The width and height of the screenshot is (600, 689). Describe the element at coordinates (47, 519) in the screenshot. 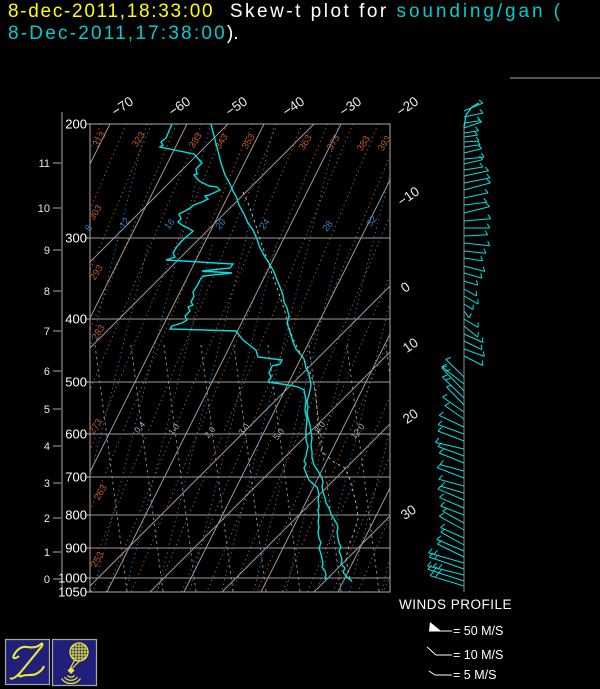

I see `svg-text: 2` at that location.